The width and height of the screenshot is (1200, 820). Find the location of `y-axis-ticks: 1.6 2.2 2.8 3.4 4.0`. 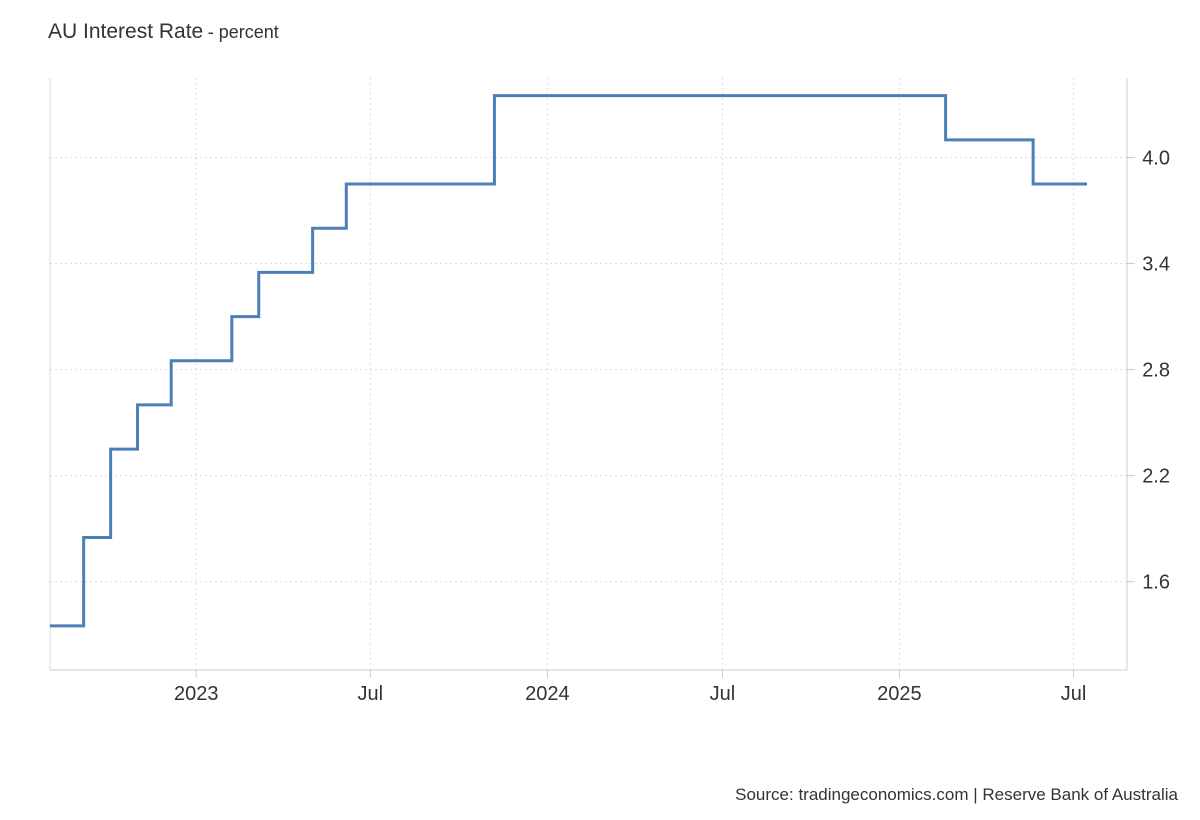

y-axis-ticks: 1.6 2.2 2.8 3.4 4.0 is located at coordinates (1148, 371).